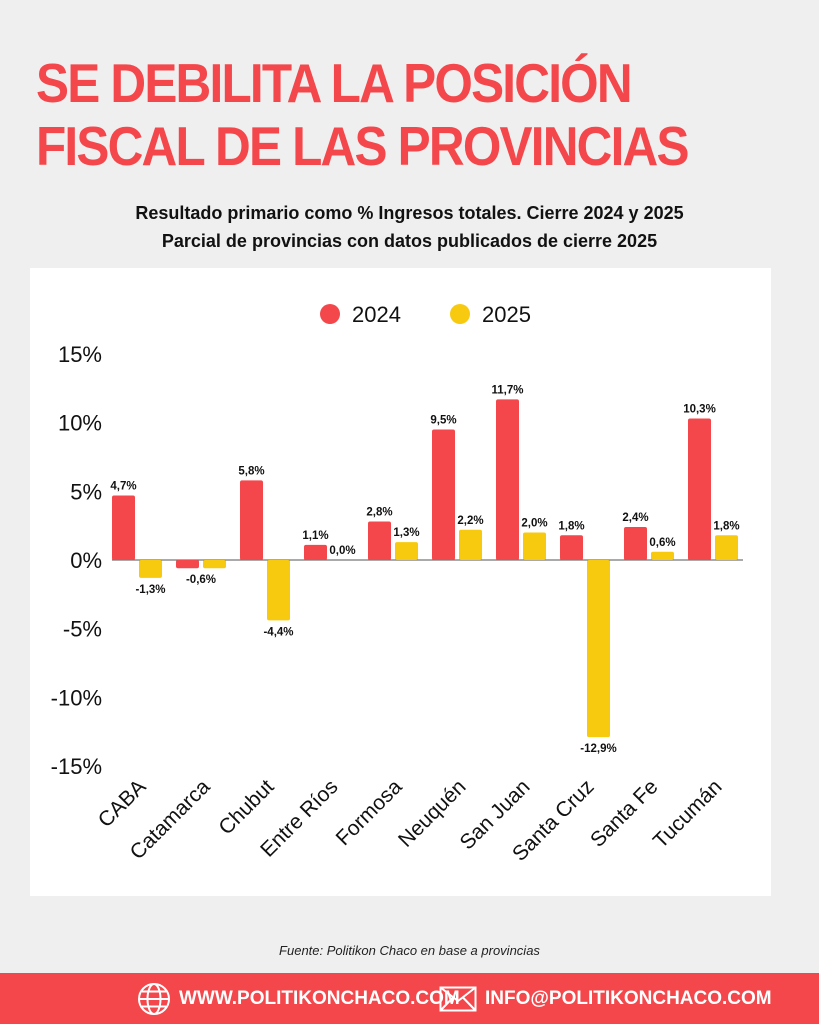 This screenshot has height=1024, width=819. What do you see at coordinates (458, 998) in the screenshot?
I see `envelope-icon` at bounding box center [458, 998].